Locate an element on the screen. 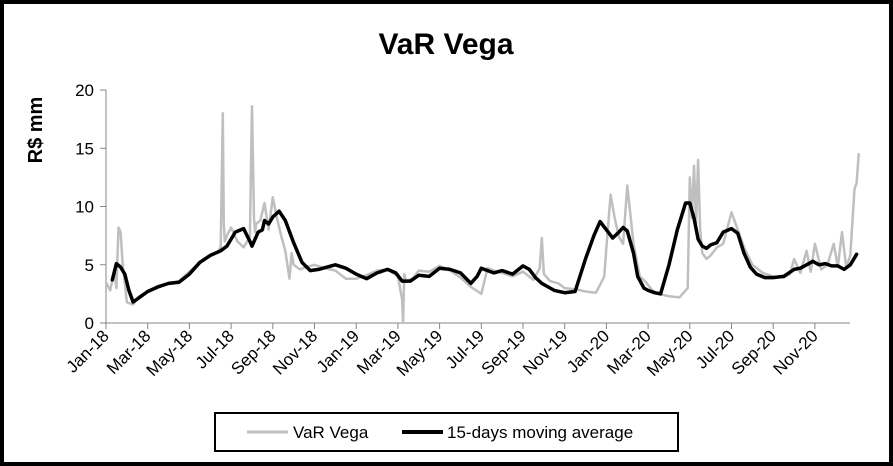  x-tick-label: May-20 is located at coordinates (670, 353).